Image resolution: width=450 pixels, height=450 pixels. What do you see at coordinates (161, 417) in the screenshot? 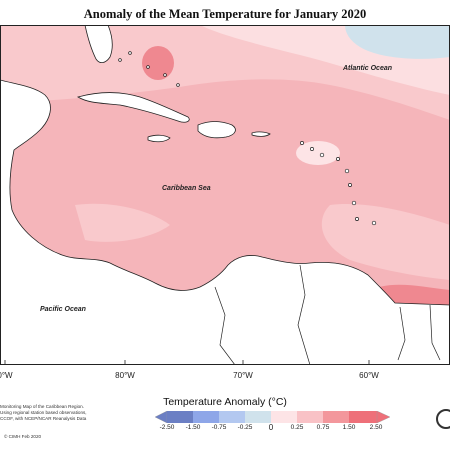
I see `legend-arrow-low` at bounding box center [161, 417].